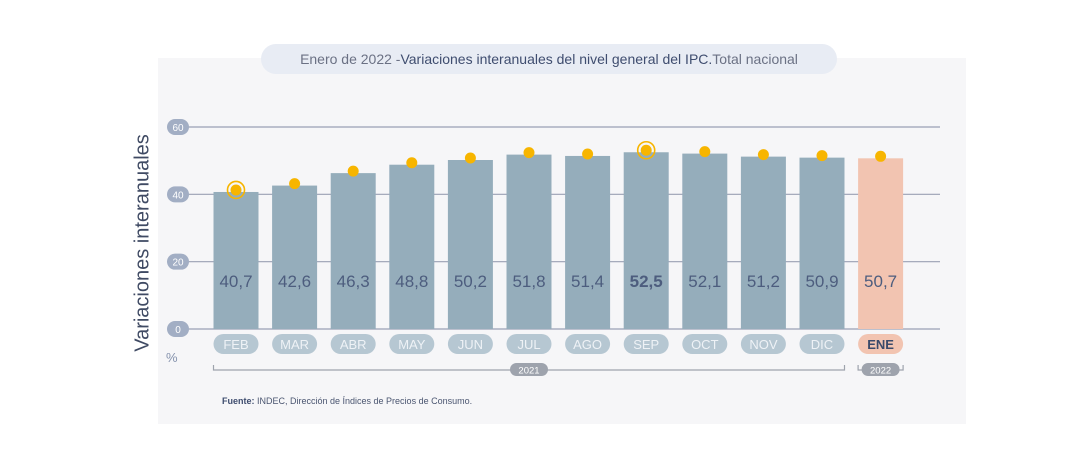 Image resolution: width=1080 pixels, height=463 pixels. I want to click on data-label: 51,8, so click(528, 281).